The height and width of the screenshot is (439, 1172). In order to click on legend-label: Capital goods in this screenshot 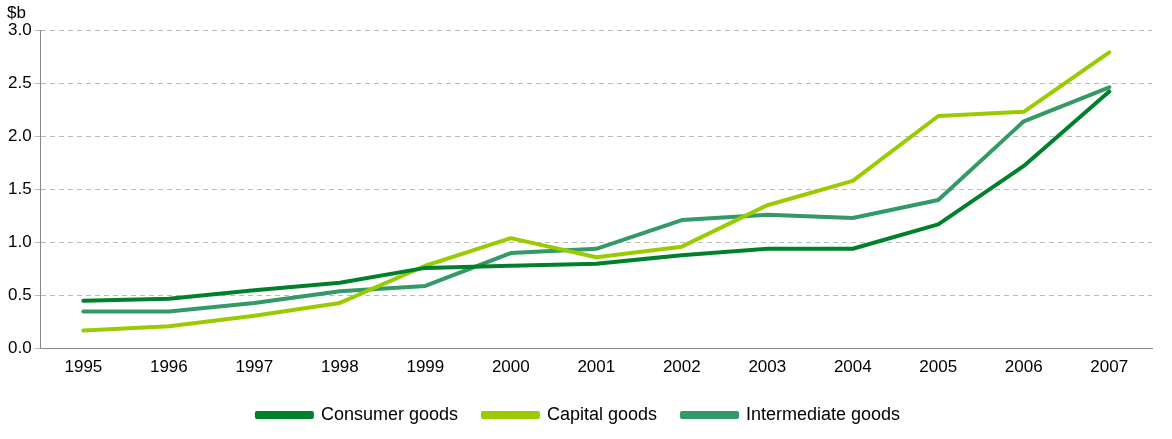, I will do `click(602, 413)`.